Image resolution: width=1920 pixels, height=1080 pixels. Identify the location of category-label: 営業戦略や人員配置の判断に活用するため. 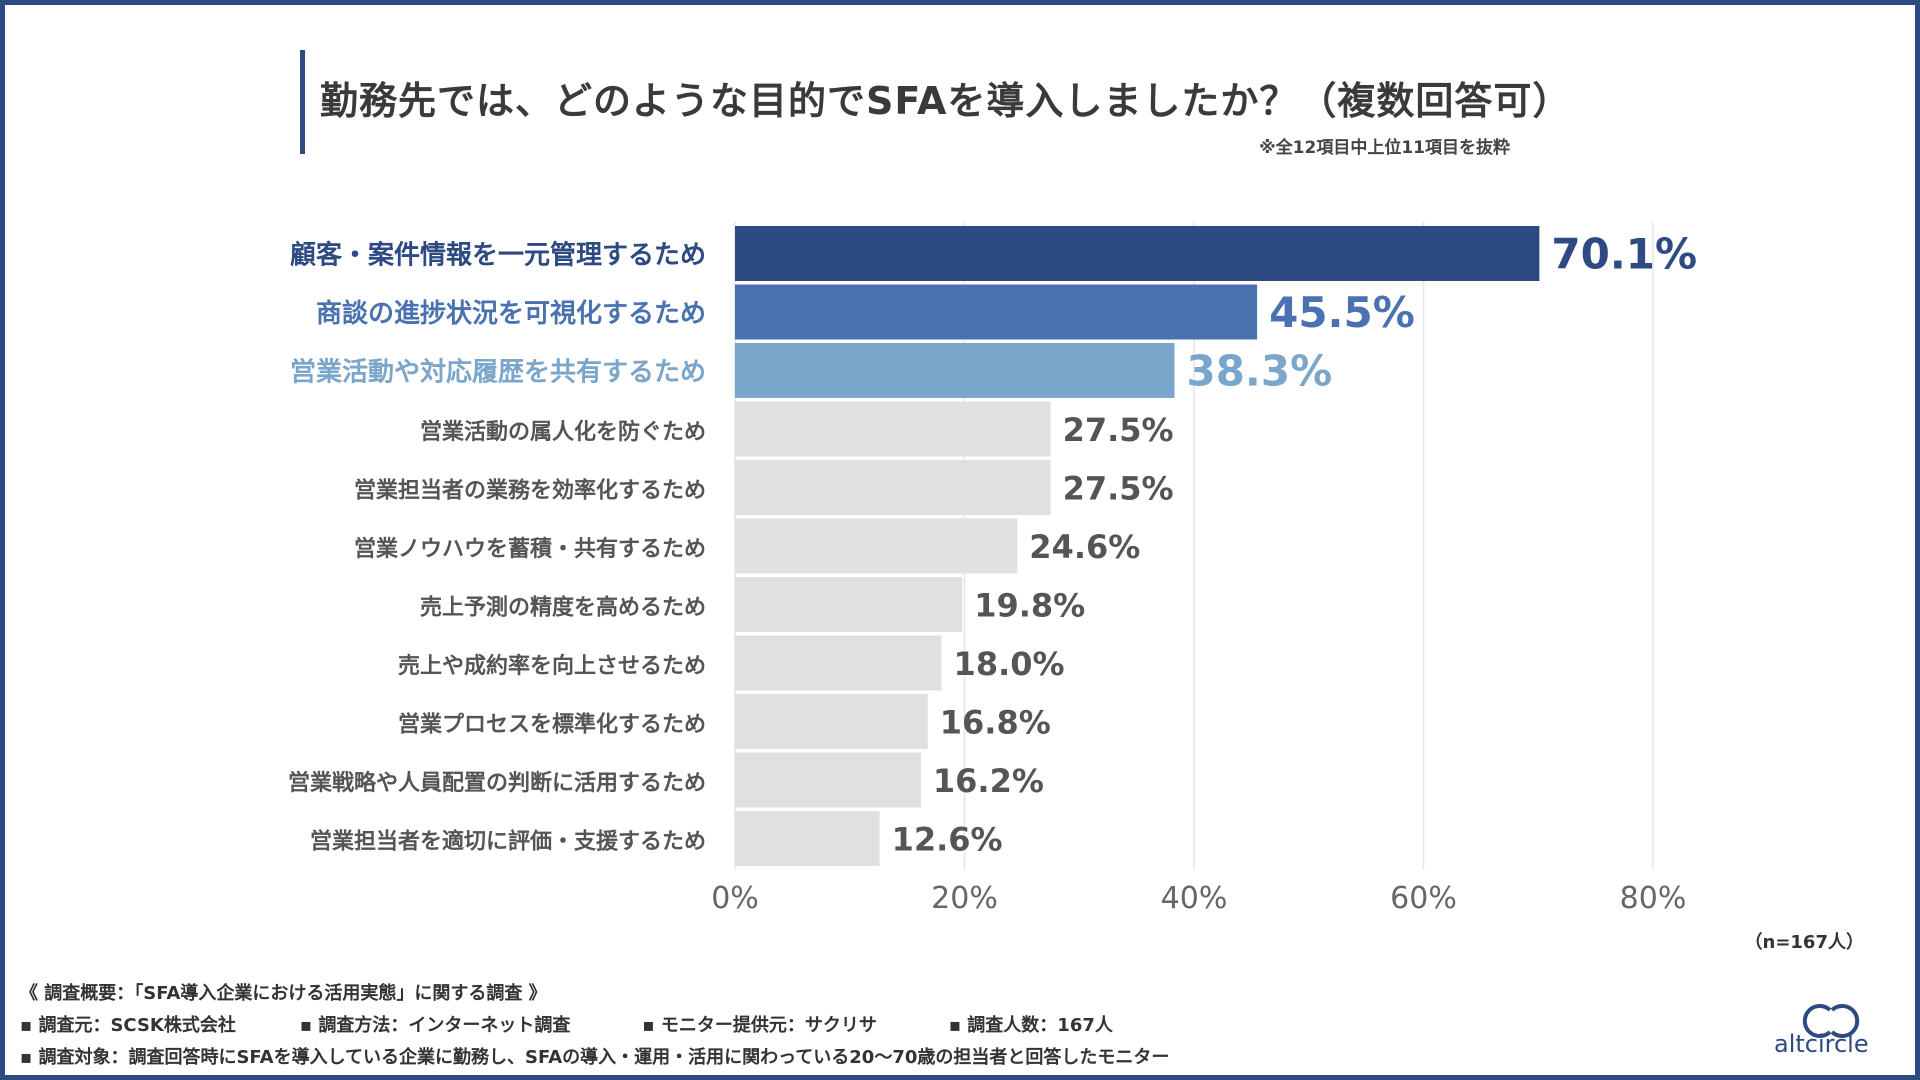
(497, 783).